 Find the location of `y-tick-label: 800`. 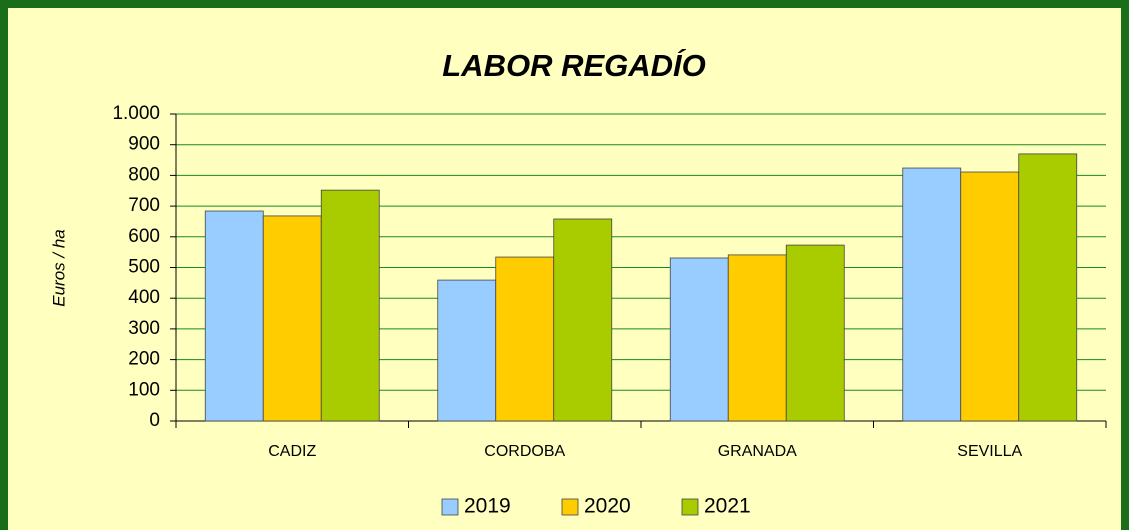

y-tick-label: 800 is located at coordinates (144, 174).